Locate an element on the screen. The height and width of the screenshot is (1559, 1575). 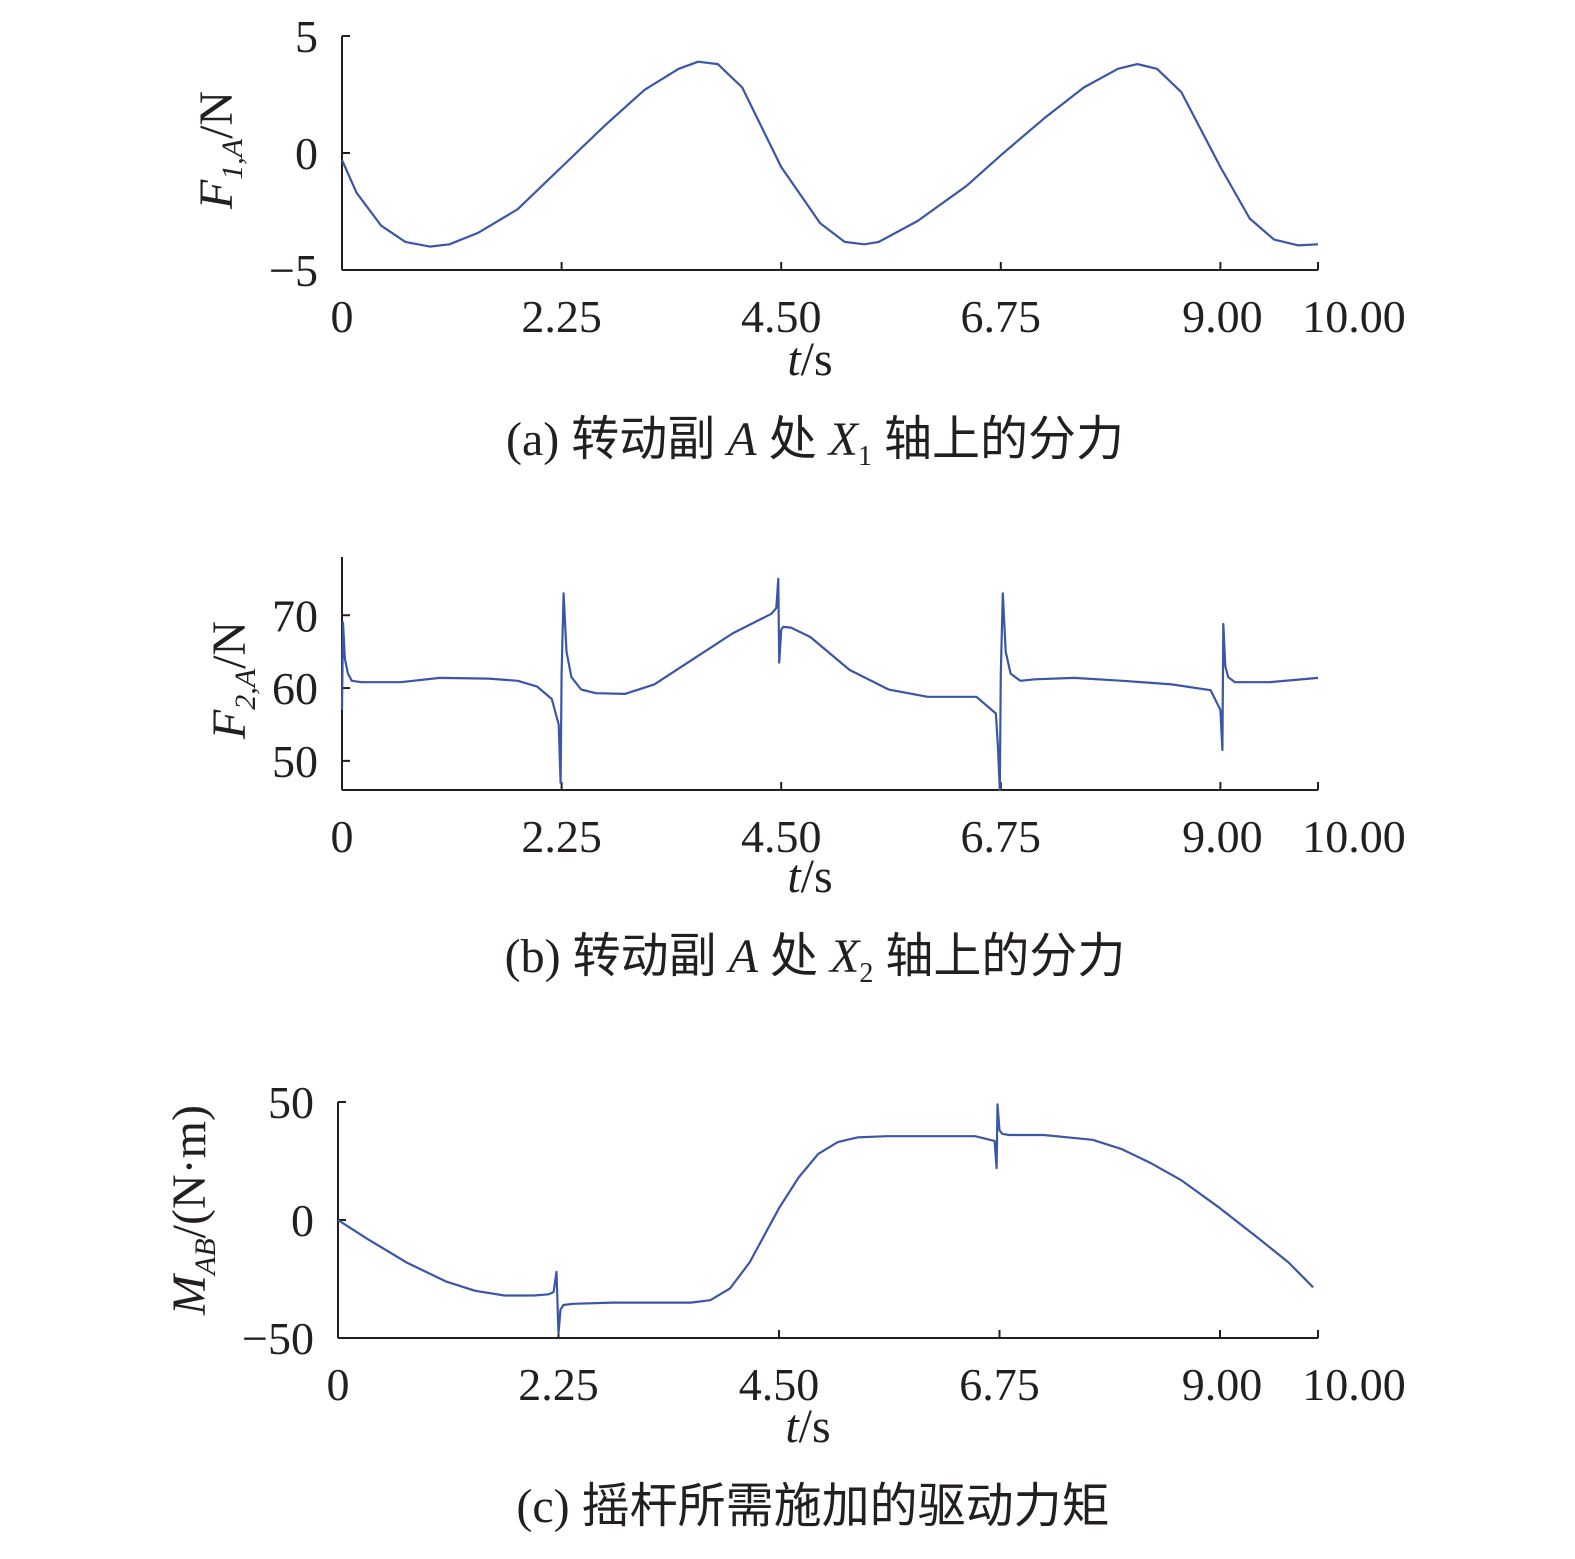
panel-caption: (c) 摇杆所需施加的驱动力矩 is located at coordinates (812, 1506).